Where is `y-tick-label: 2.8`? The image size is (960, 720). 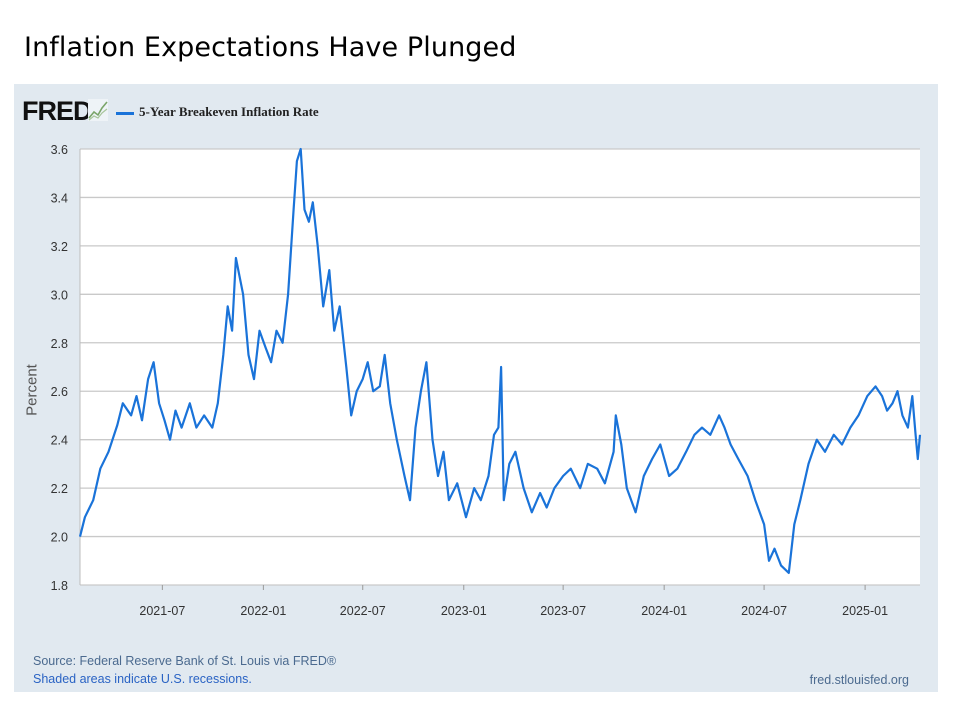 y-tick-label: 2.8 is located at coordinates (59, 344).